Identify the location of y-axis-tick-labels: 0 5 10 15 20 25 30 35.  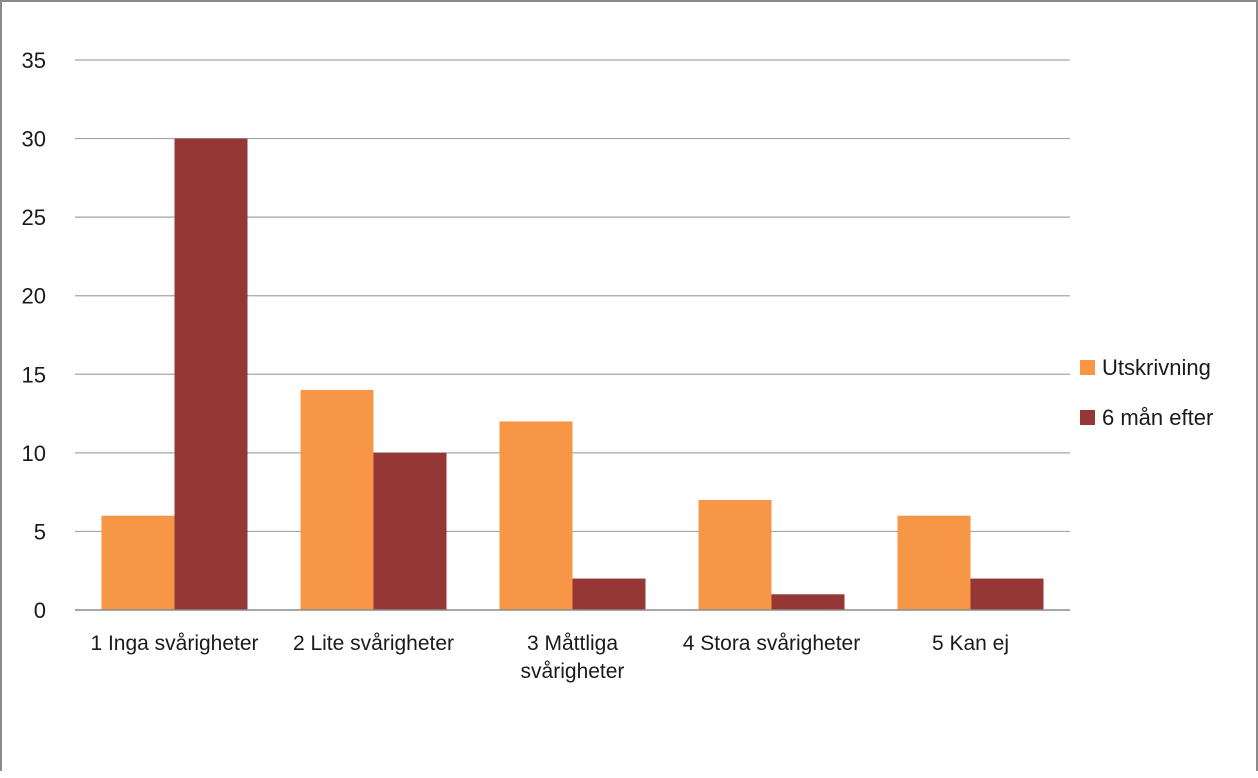
(34, 335).